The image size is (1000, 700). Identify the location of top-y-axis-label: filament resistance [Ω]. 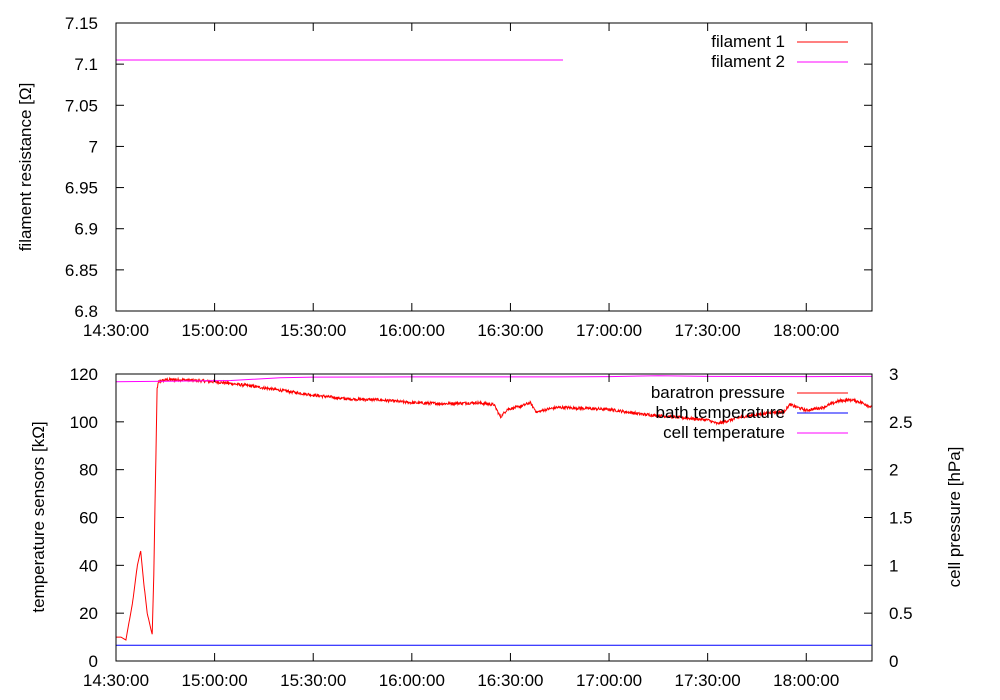
(25, 167).